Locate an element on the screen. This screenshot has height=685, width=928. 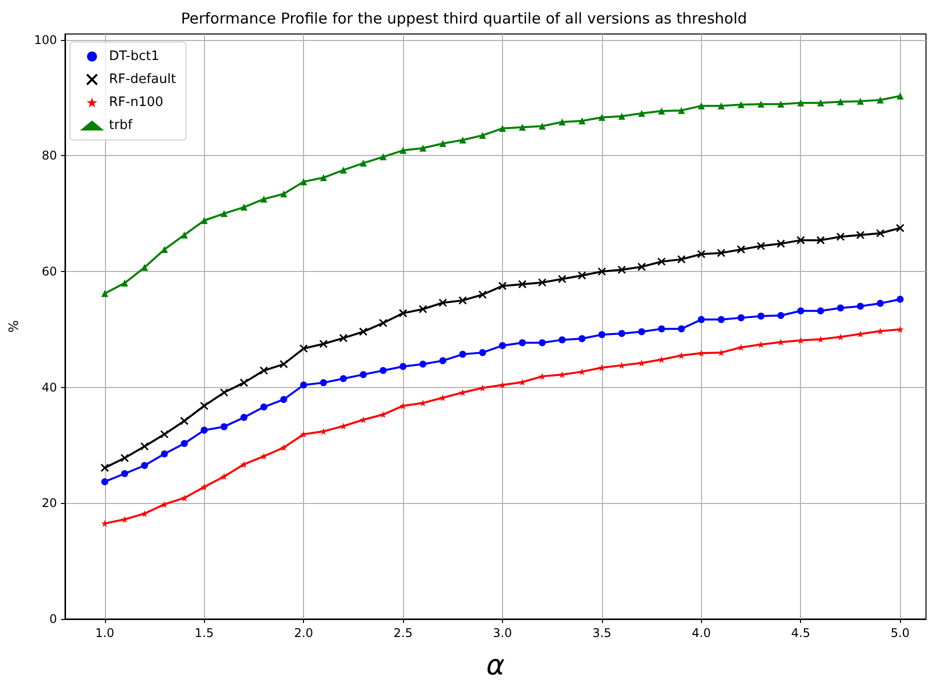
y-tick-label: 40 is located at coordinates (49, 387).